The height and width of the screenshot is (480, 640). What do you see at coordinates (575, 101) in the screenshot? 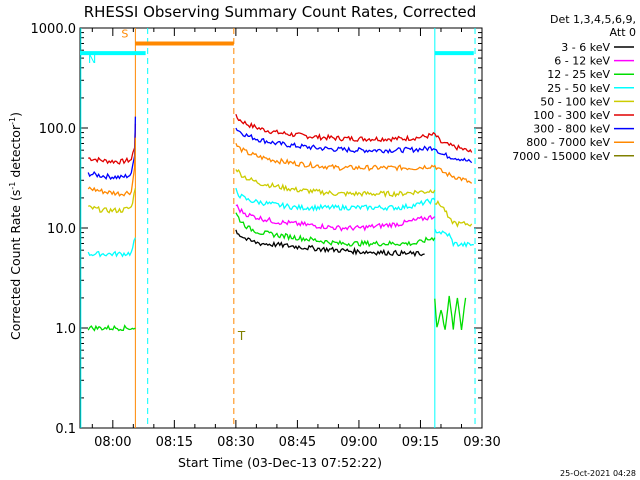
I see `legend-entry-label: 50 - 100 keV` at bounding box center [575, 101].